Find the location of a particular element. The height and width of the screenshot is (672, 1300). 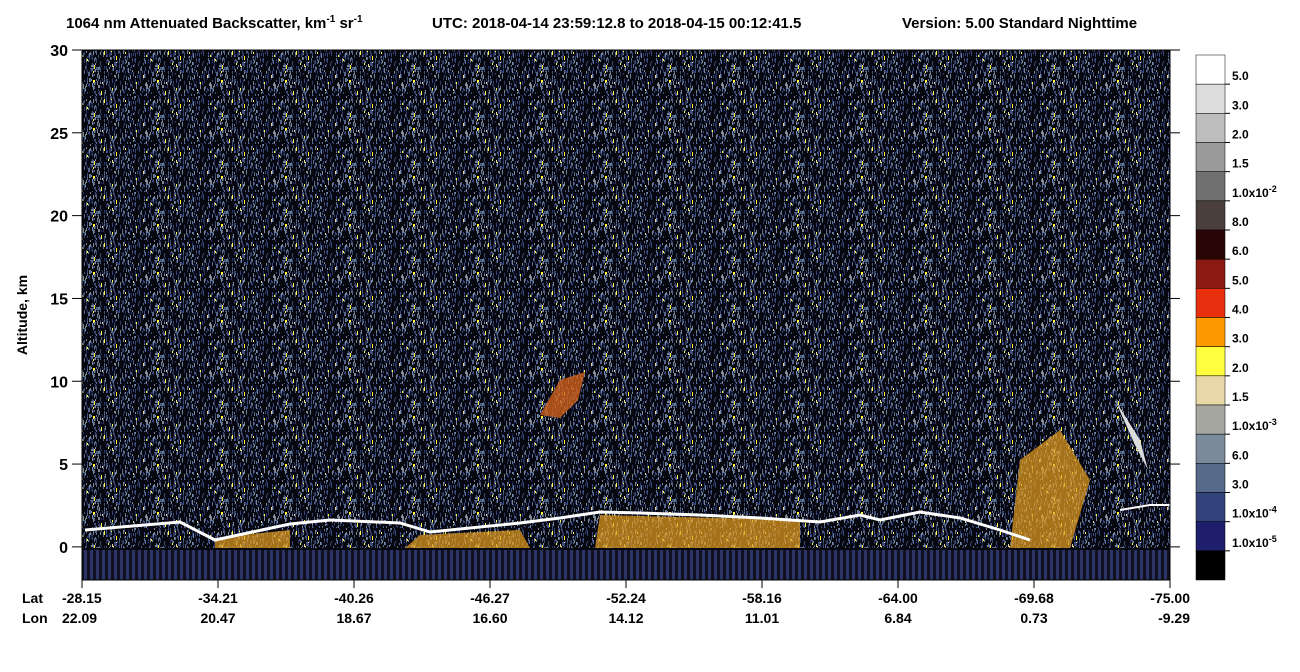

colorbar-label-base: 8.0 is located at coordinates (1240, 222).